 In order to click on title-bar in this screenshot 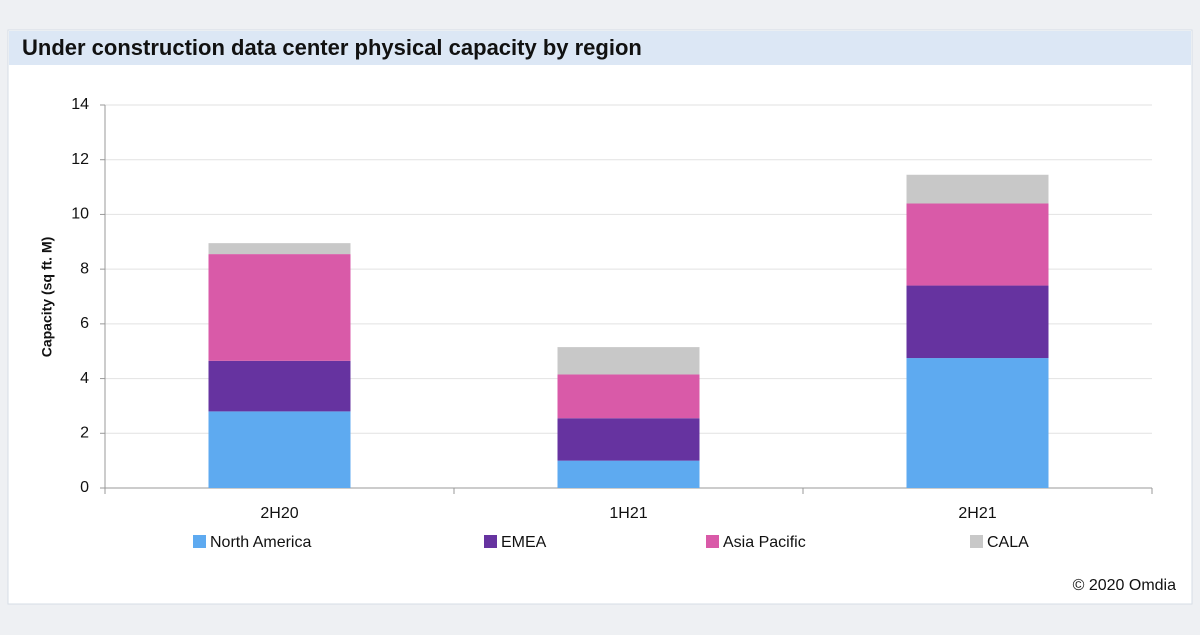, I will do `click(600, 48)`.